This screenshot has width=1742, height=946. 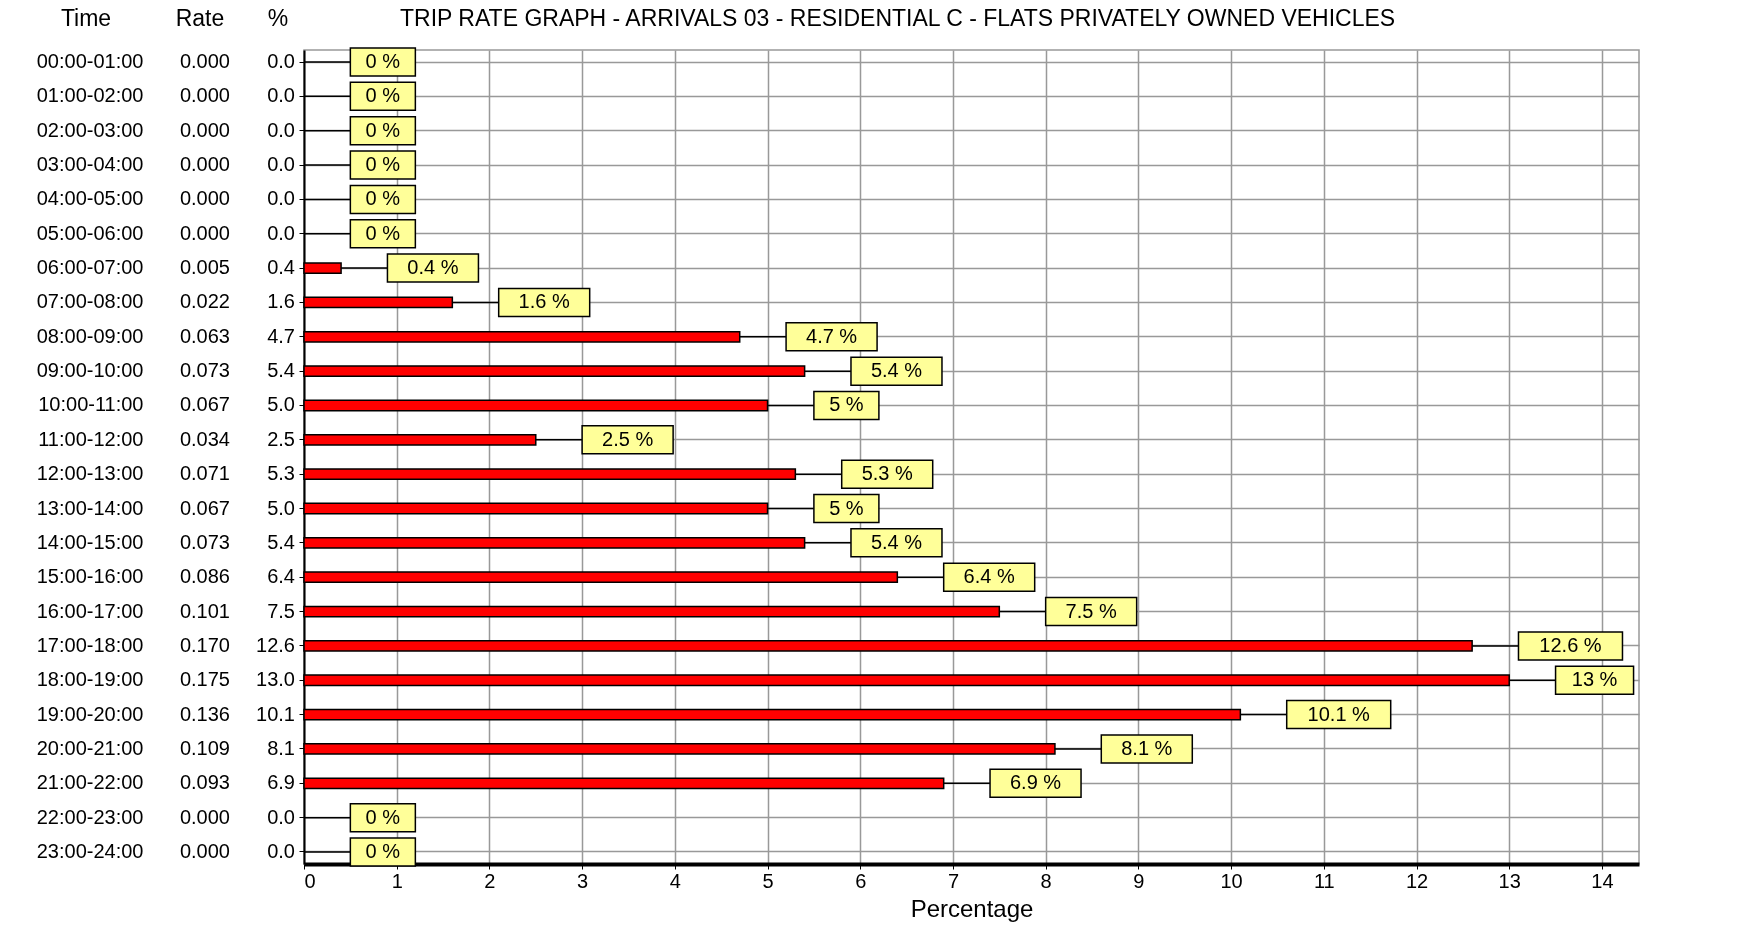 What do you see at coordinates (281, 438) in the screenshot?
I see `text: 2.5` at bounding box center [281, 438].